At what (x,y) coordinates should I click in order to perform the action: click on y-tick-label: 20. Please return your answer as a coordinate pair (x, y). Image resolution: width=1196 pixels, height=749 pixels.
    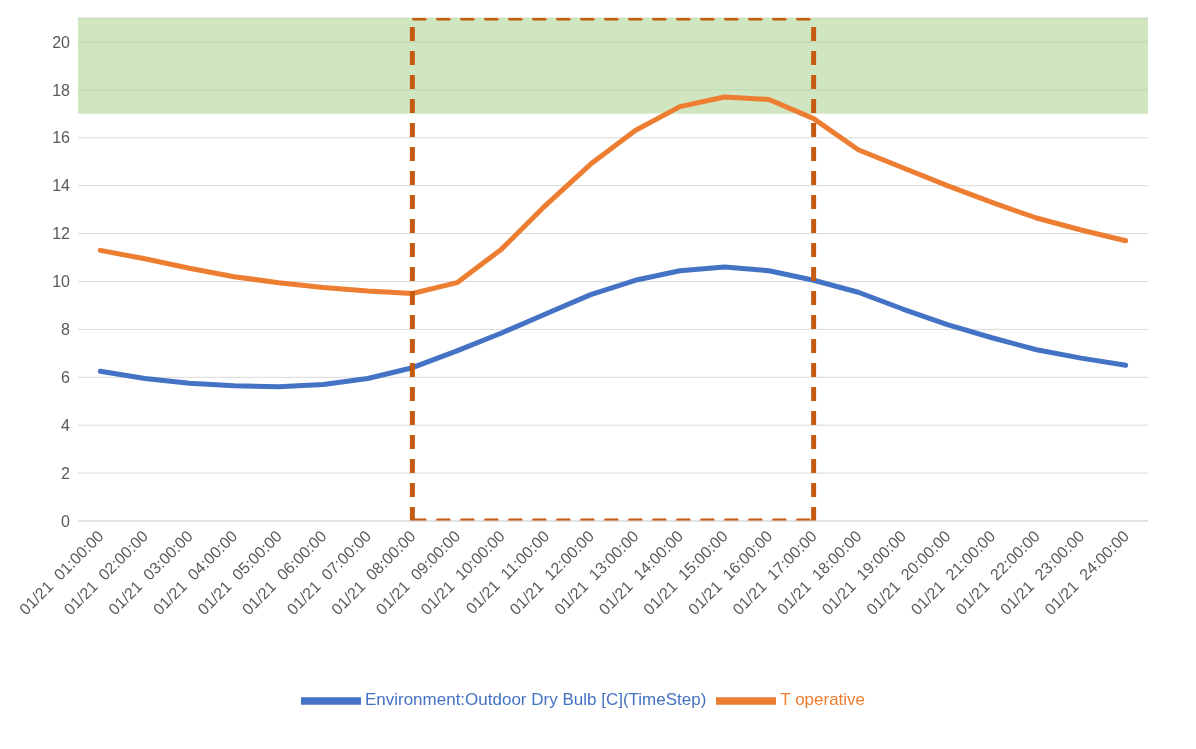
    Looking at the image, I should click on (61, 42).